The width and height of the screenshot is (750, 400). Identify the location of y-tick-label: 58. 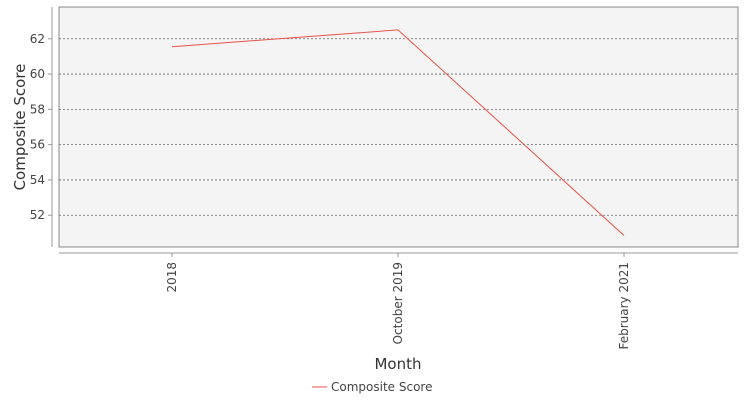
(37, 109).